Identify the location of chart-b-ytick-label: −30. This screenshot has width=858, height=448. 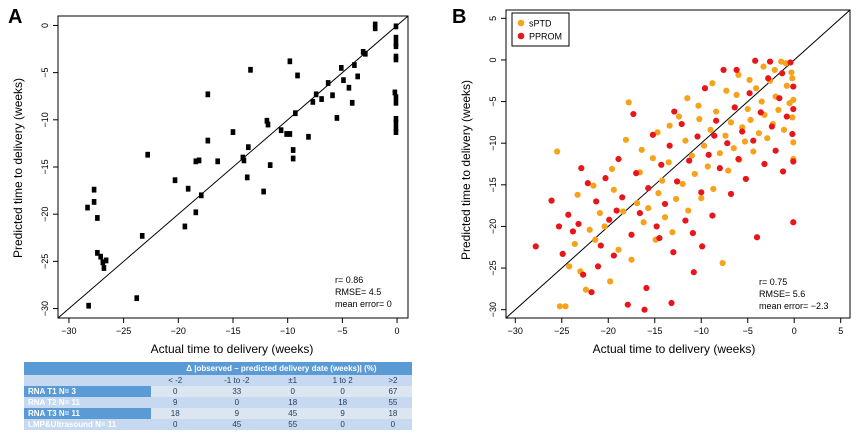
(493, 309).